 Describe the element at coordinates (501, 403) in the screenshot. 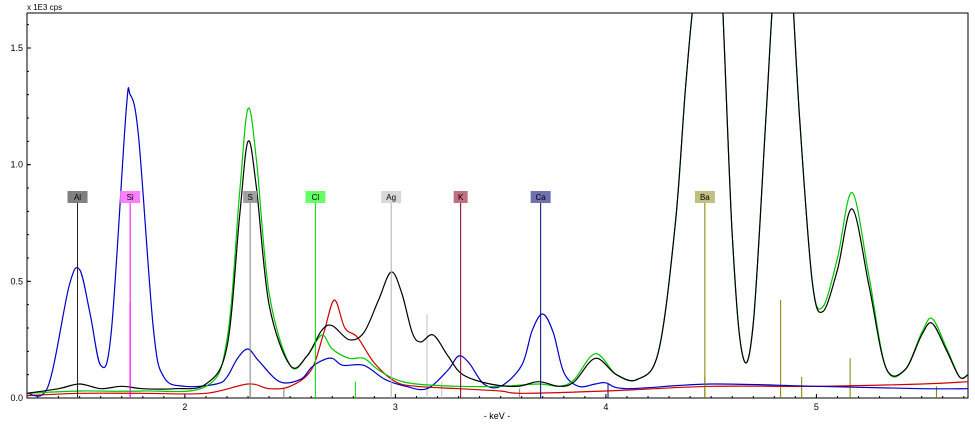

I see `x-axis: 2 3 4 5` at that location.